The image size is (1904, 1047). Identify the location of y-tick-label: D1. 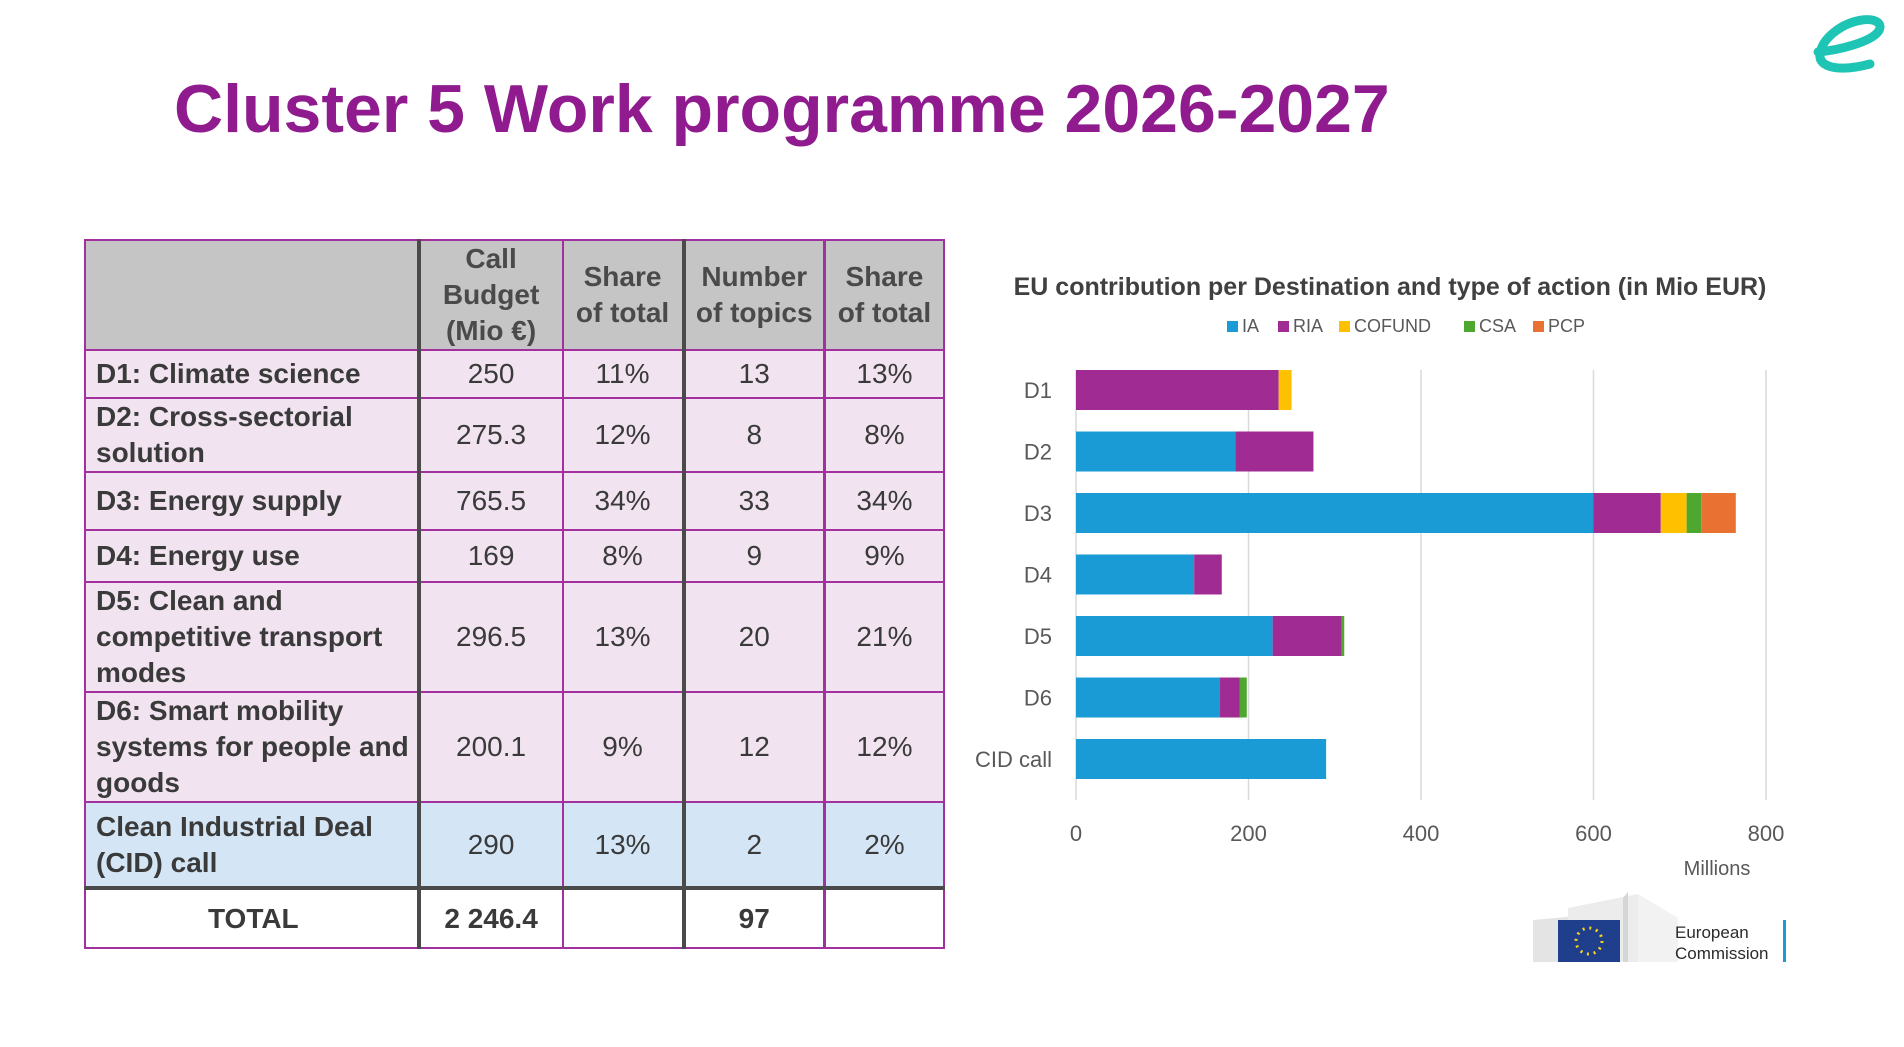
(1038, 390).